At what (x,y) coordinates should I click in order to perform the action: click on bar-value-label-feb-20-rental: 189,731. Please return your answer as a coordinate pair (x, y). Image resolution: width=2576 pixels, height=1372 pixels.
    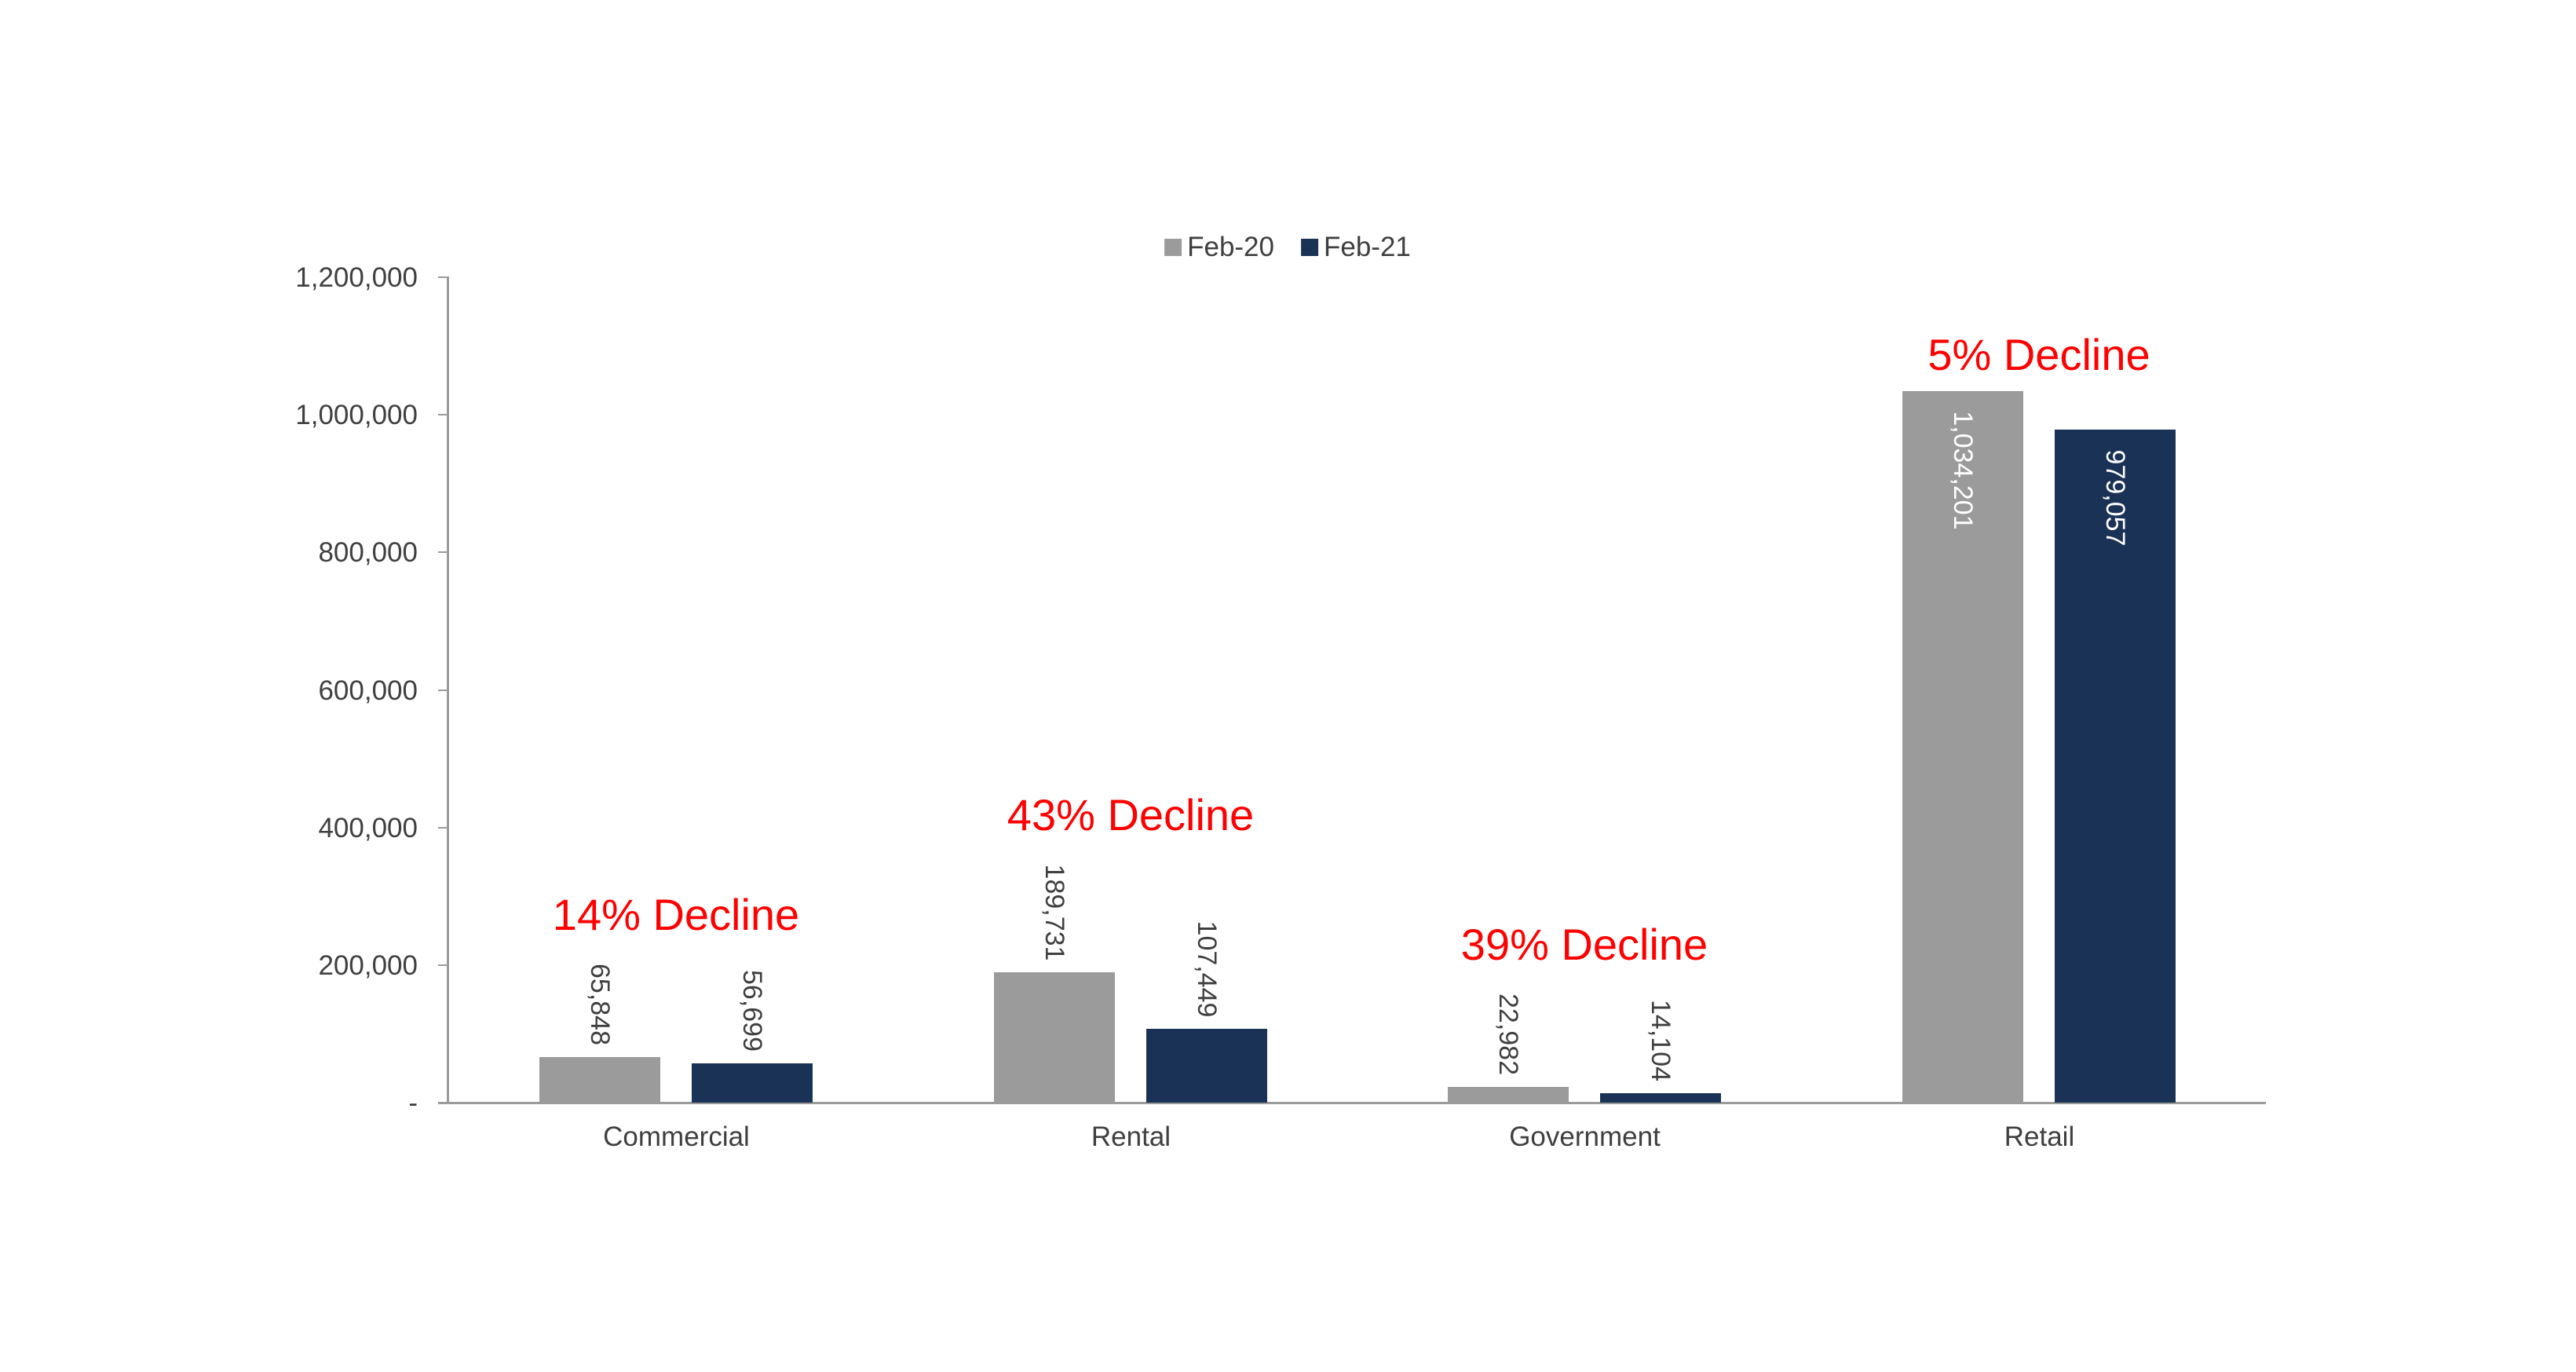
    Looking at the image, I should click on (1054, 912).